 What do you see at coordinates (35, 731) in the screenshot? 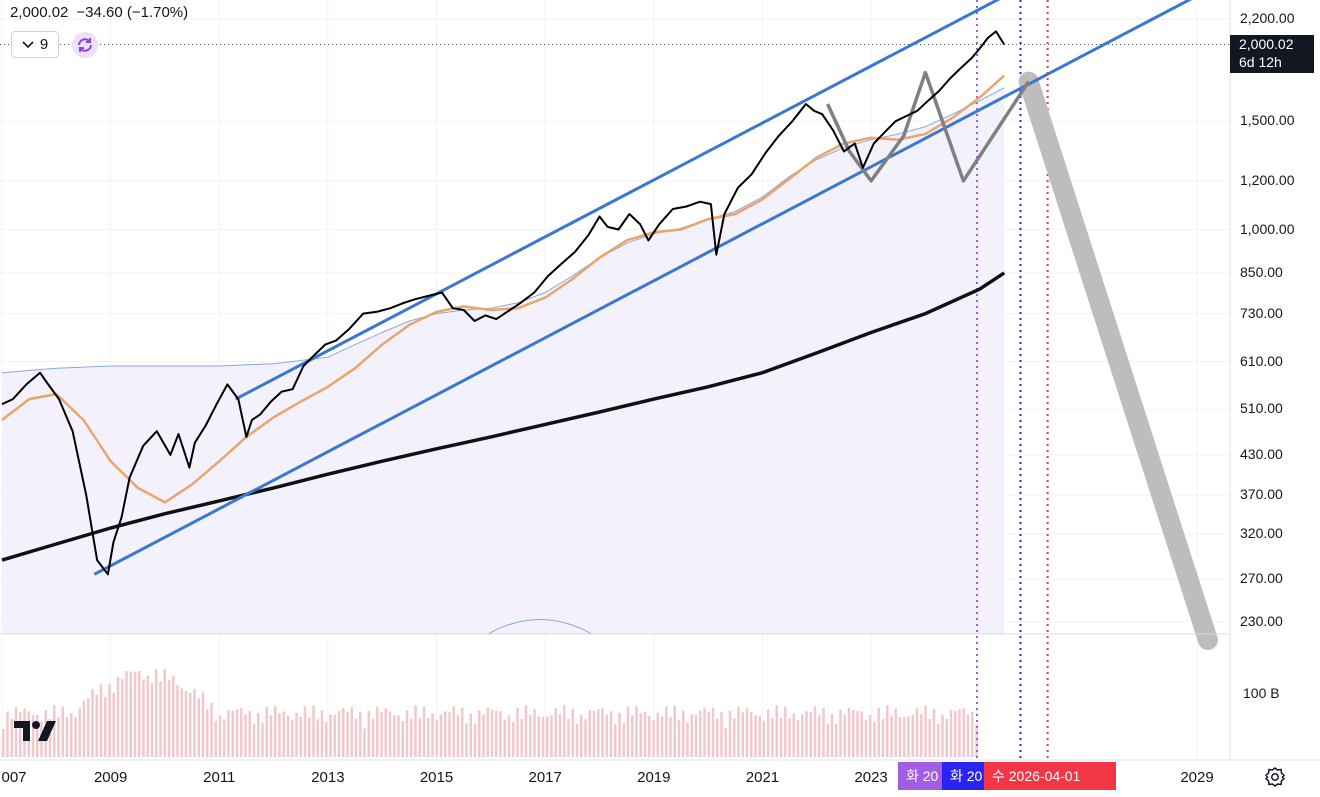
I see `tradingview-logo` at bounding box center [35, 731].